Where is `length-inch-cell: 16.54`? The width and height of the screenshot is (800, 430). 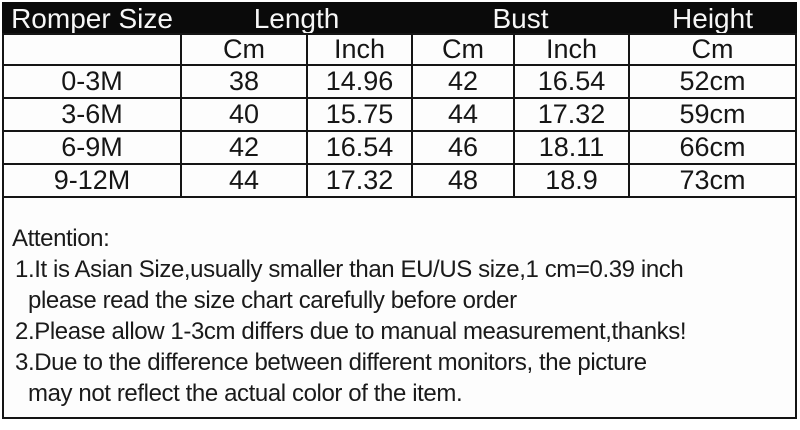 length-inch-cell: 16.54 is located at coordinates (359, 147).